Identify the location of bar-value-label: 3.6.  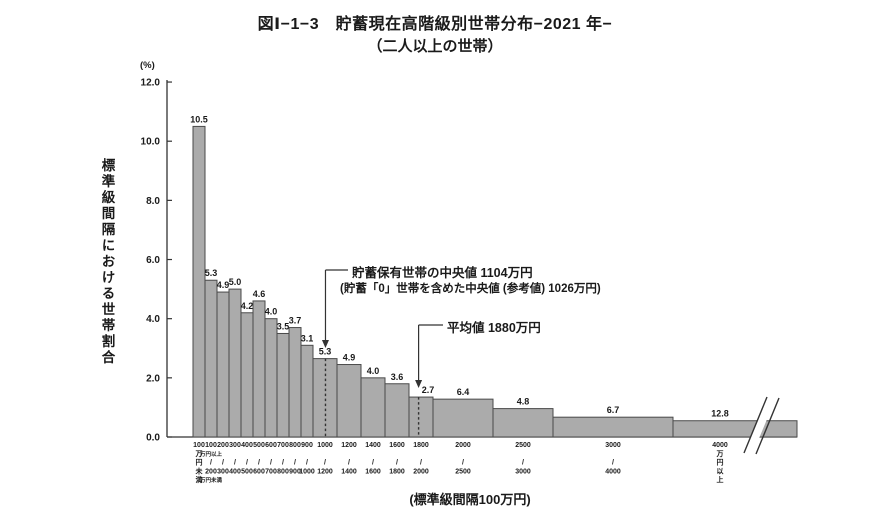
(397, 377).